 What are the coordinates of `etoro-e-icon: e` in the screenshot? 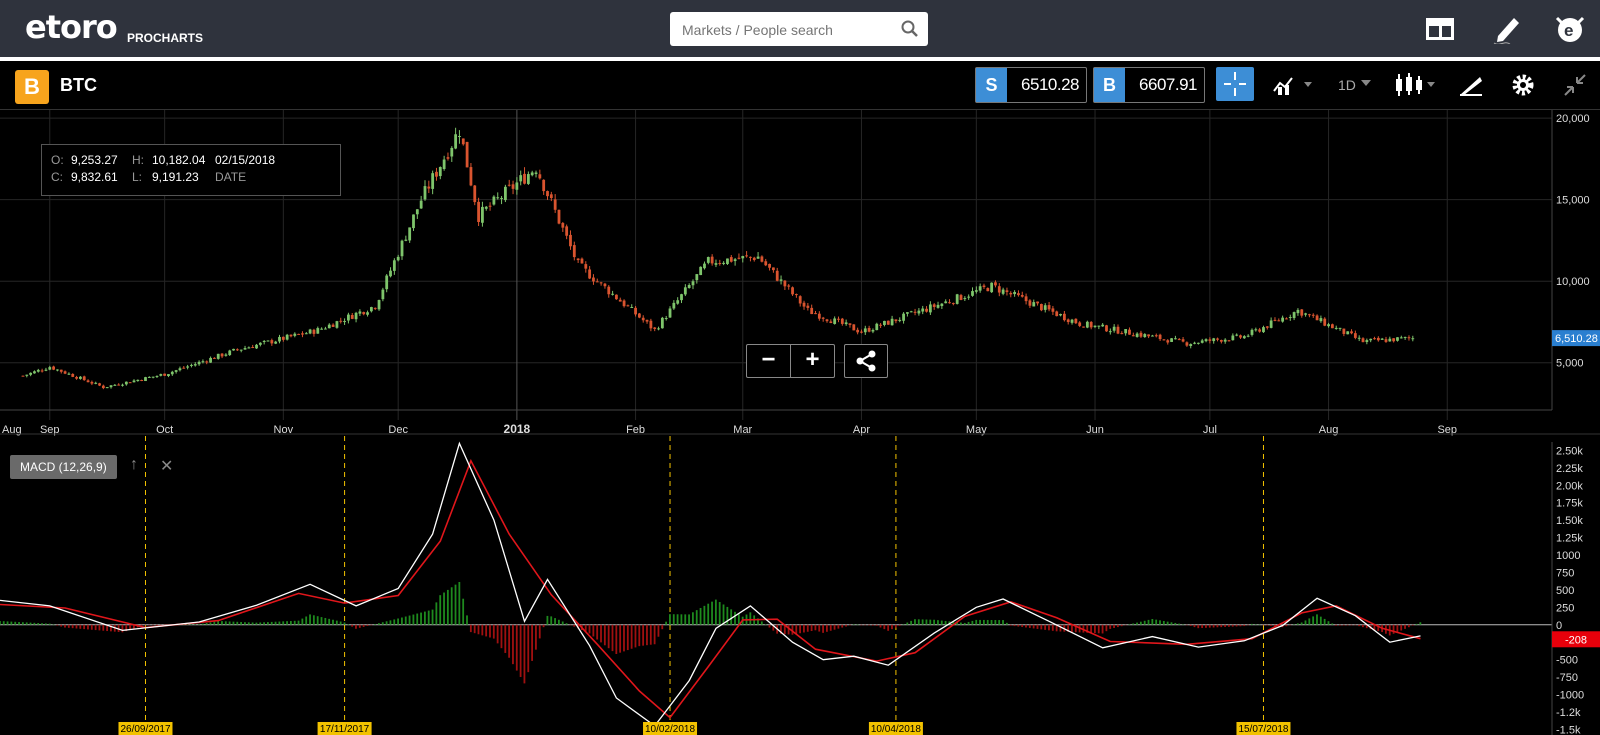 It's located at (1570, 28).